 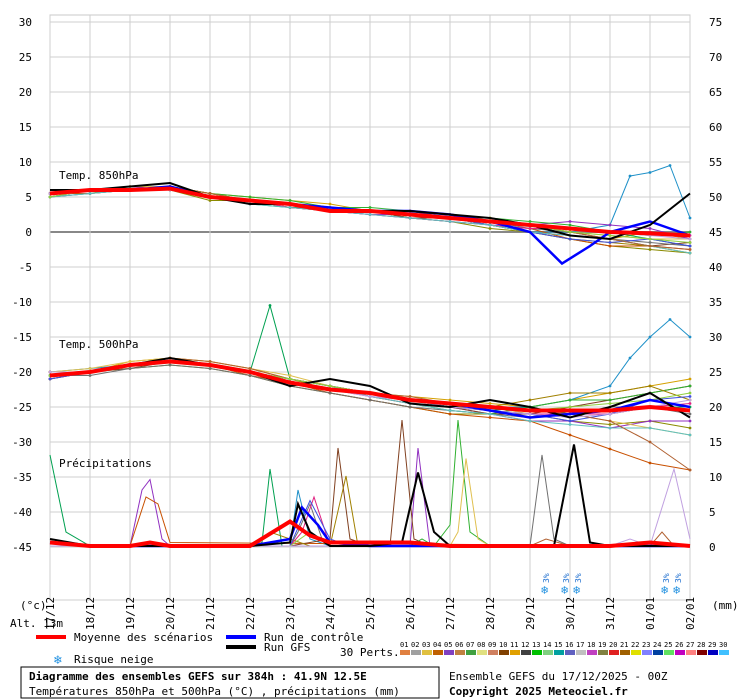 I want to click on copyright: Copyright 2025 Meteociel.fr, so click(x=538, y=691).